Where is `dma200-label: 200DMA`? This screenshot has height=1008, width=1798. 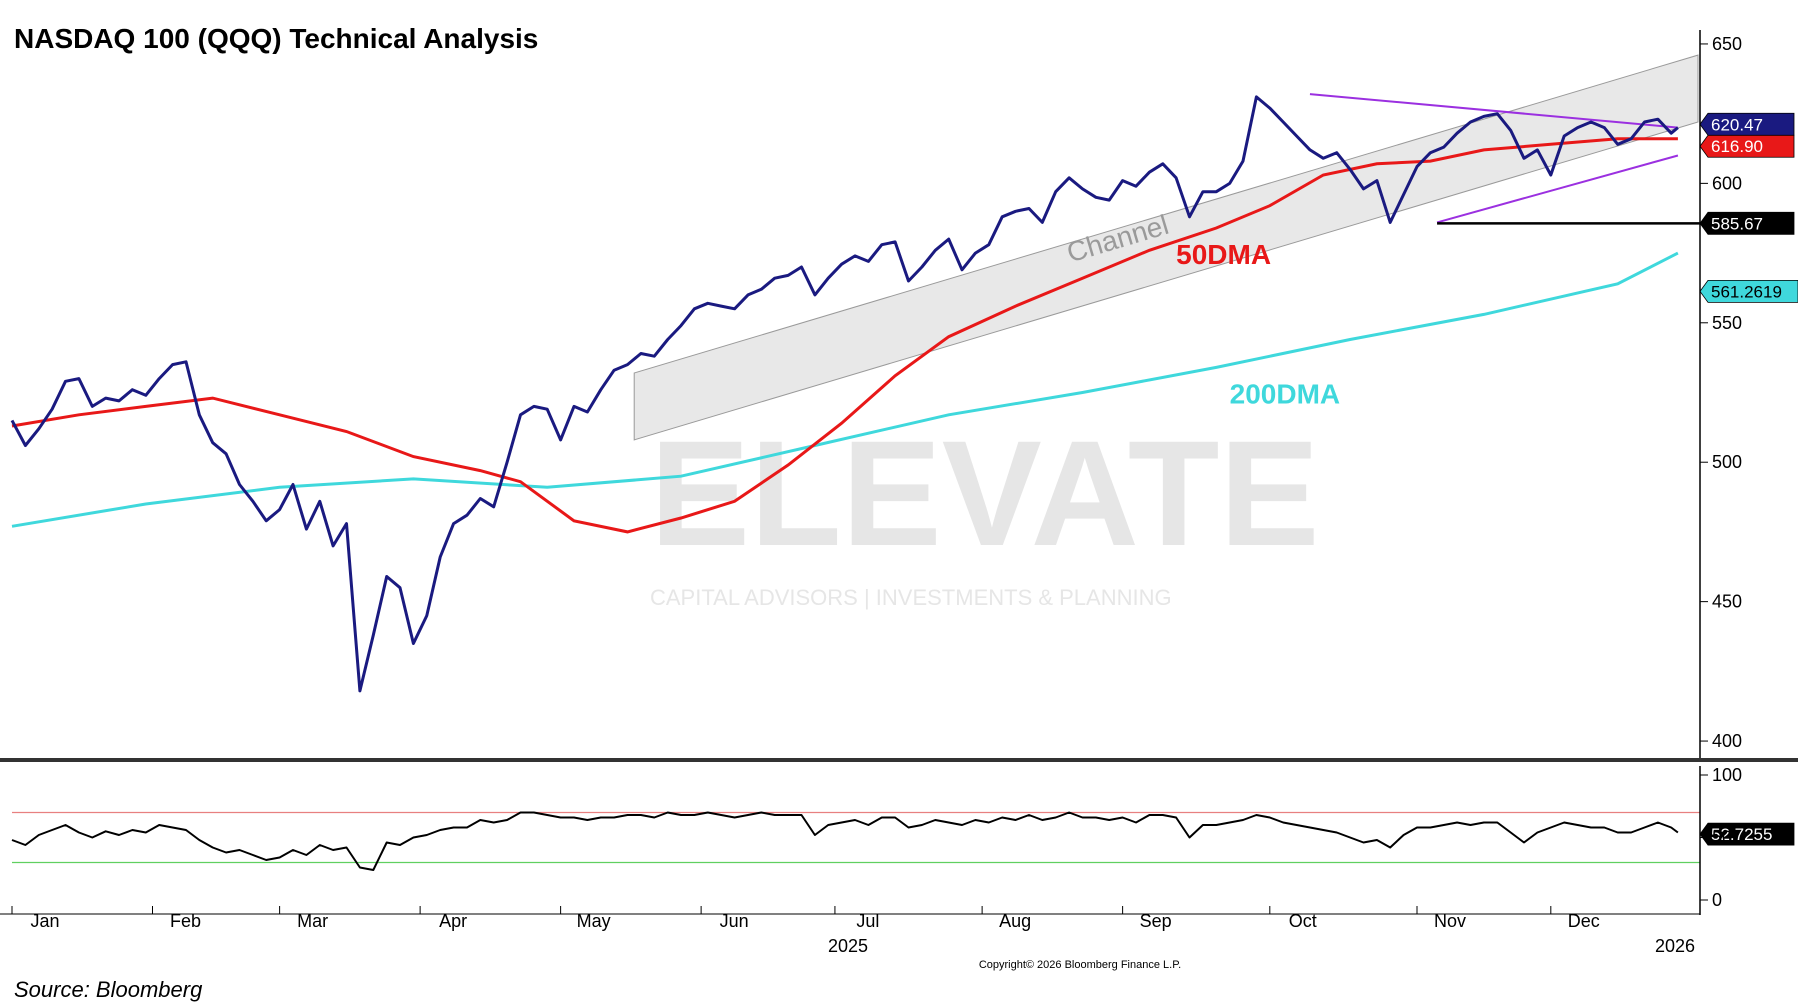 dma200-label: 200DMA is located at coordinates (1285, 394).